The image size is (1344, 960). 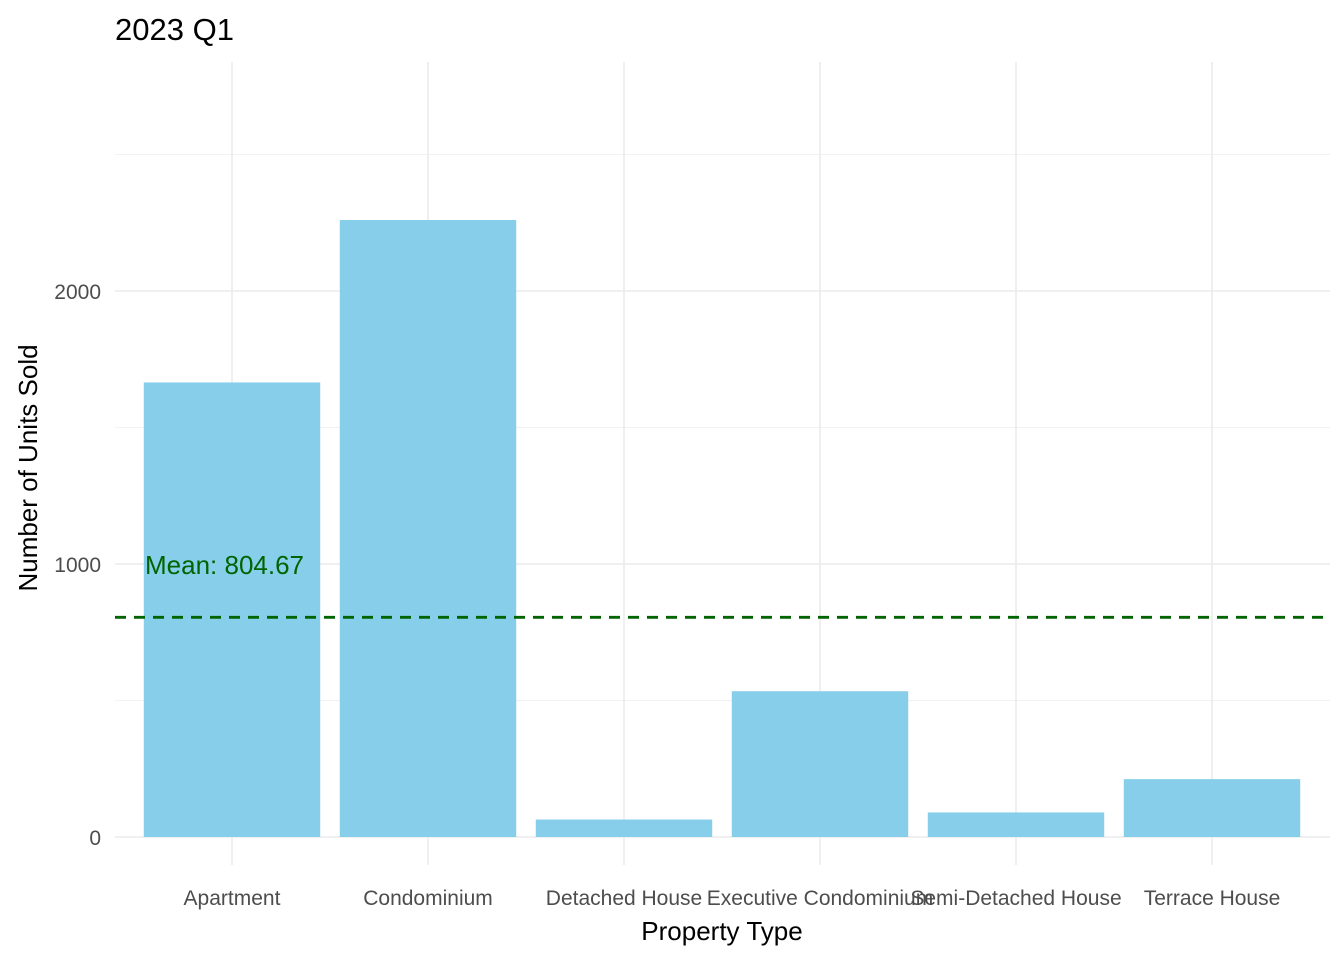 I want to click on y-tick-label: 1000, so click(x=77, y=565).